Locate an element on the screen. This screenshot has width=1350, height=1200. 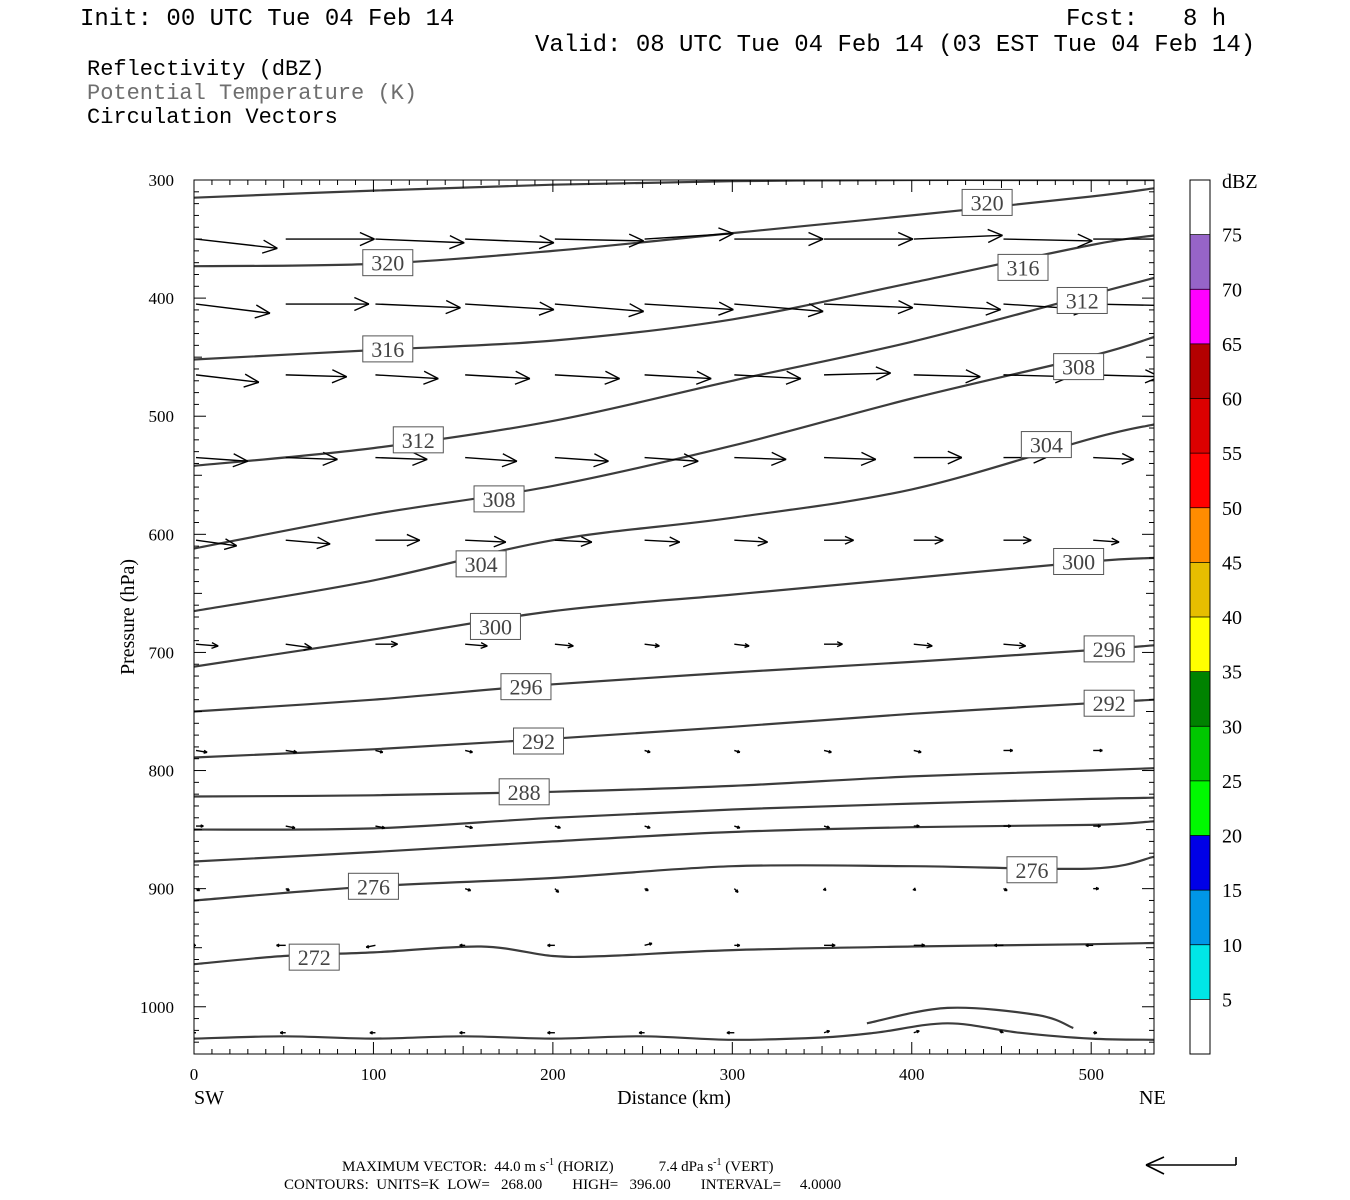
x-tick-label: 200 is located at coordinates (553, 1074).